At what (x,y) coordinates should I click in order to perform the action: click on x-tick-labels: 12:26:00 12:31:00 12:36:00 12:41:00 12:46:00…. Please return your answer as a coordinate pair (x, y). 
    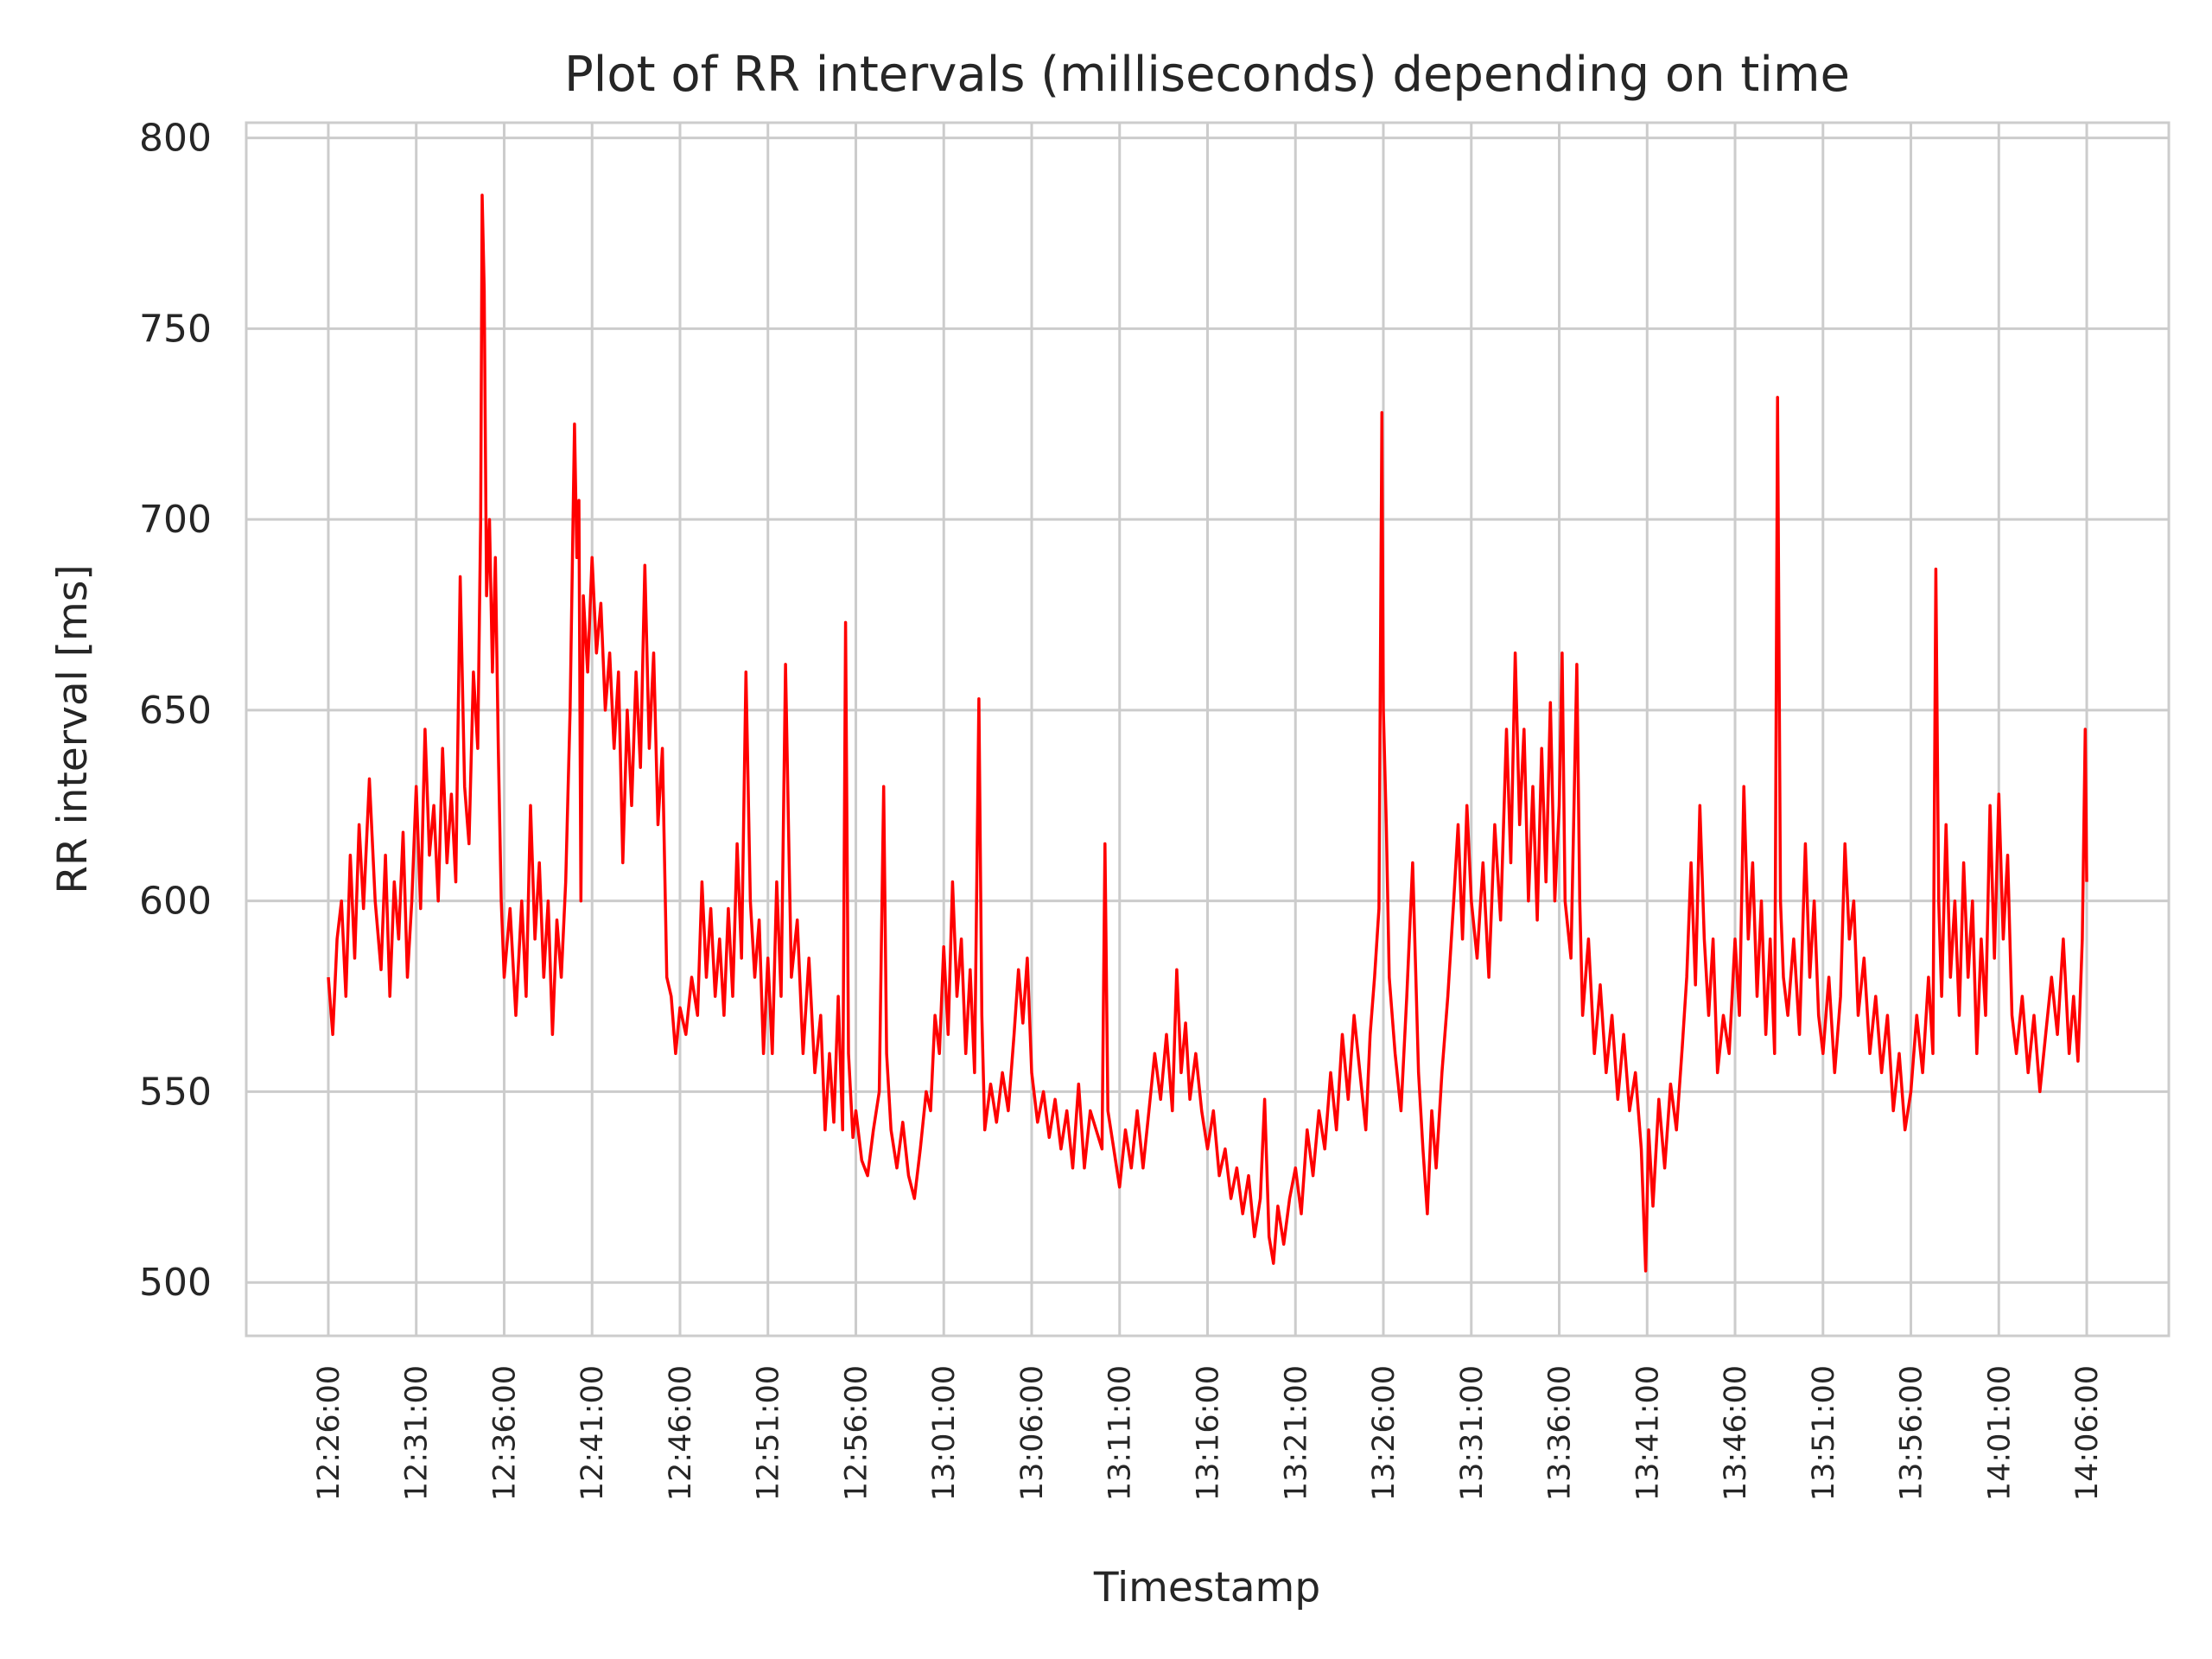
    Looking at the image, I should click on (1208, 1433).